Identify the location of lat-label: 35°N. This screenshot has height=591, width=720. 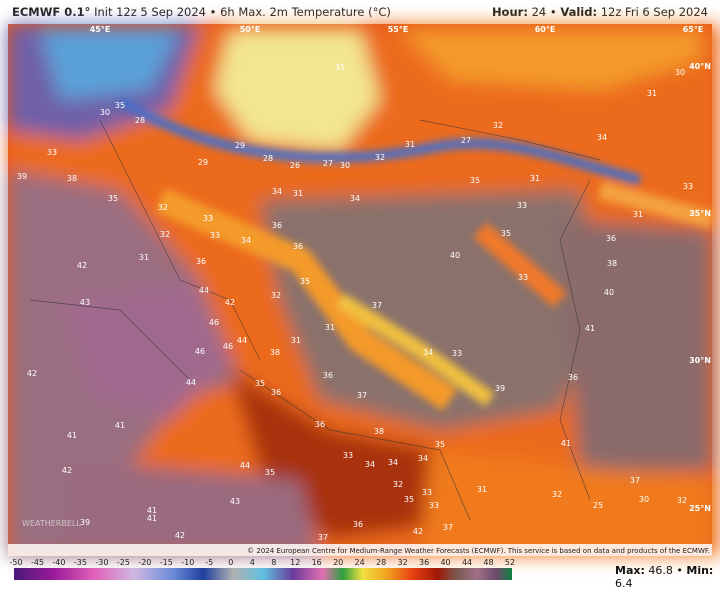
(700, 213).